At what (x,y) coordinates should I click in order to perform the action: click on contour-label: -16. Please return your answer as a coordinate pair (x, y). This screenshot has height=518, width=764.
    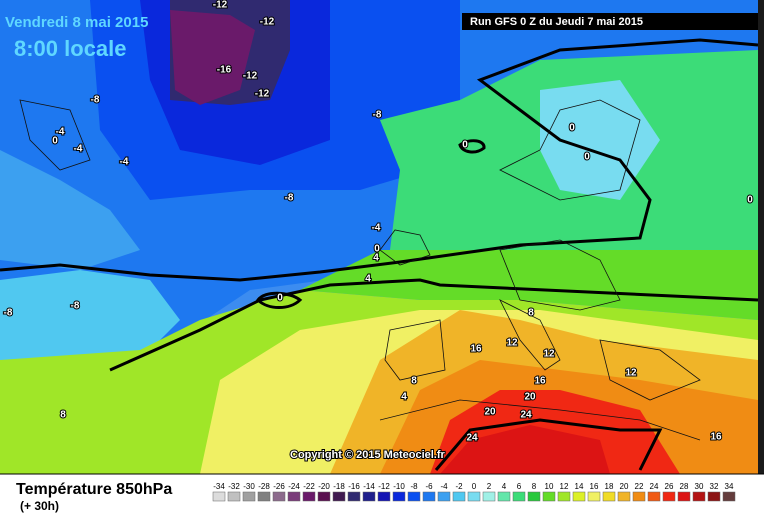
    Looking at the image, I should click on (224, 70).